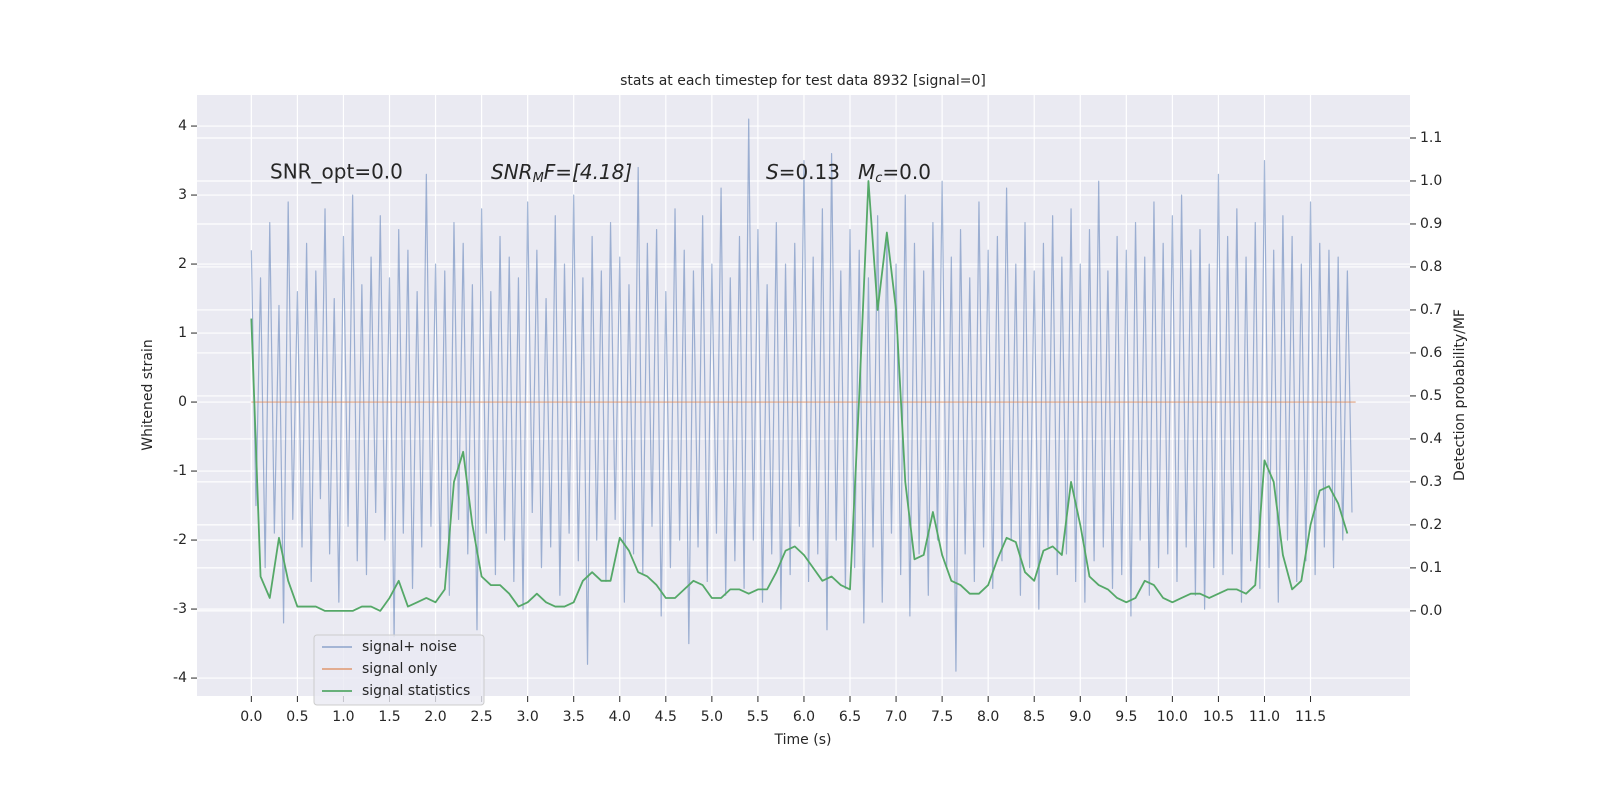 This screenshot has width=1600, height=800. I want to click on legend-label: signal+ noise, so click(409, 647).